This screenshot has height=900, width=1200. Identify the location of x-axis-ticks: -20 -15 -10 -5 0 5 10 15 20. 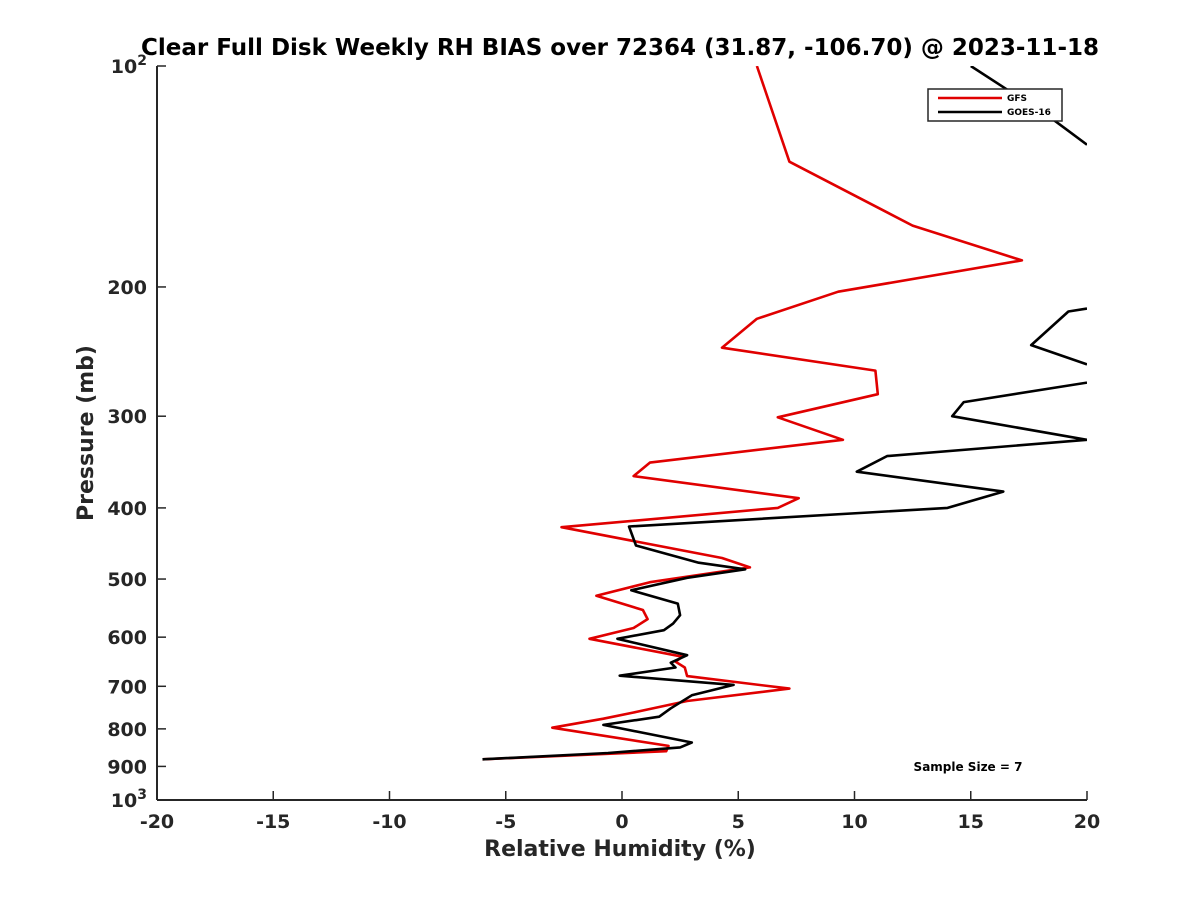
(620, 812).